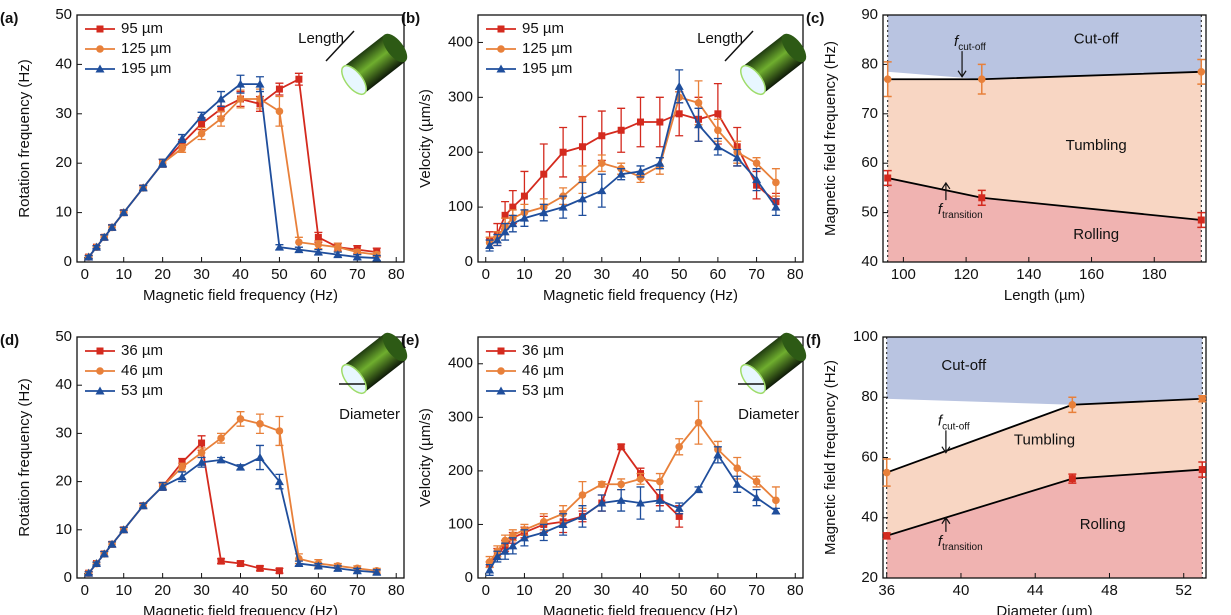  What do you see at coordinates (410, 18) in the screenshot?
I see `panel-label: (b)` at bounding box center [410, 18].